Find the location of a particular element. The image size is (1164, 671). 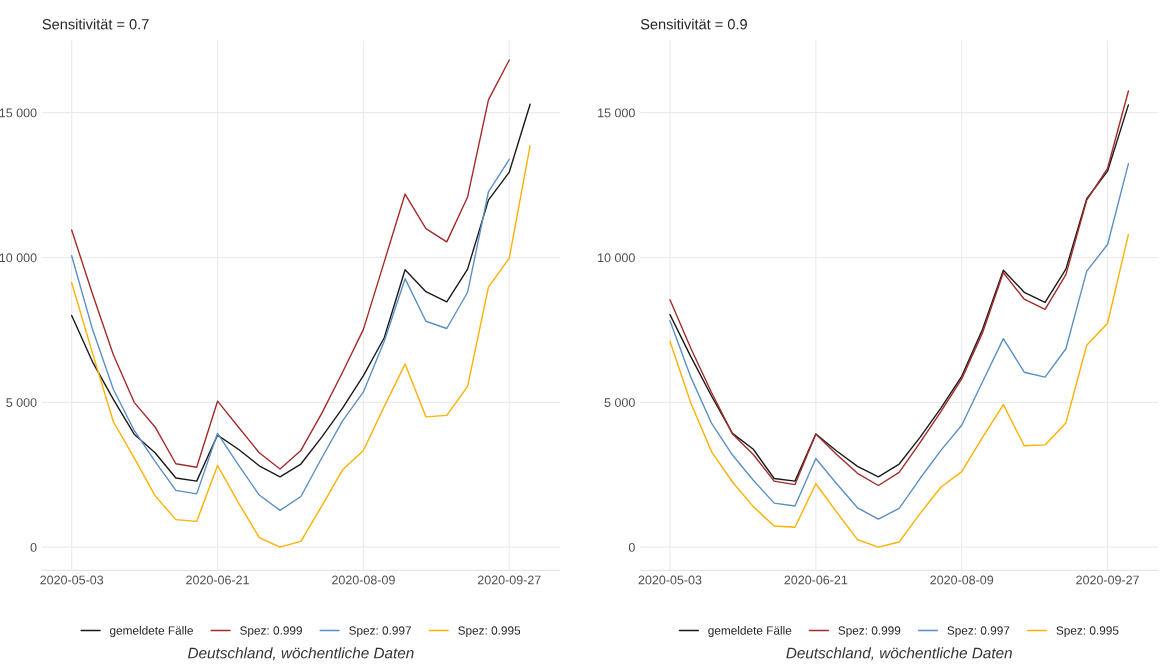

chart-title: Sensitivität = 0.9 is located at coordinates (693, 24).